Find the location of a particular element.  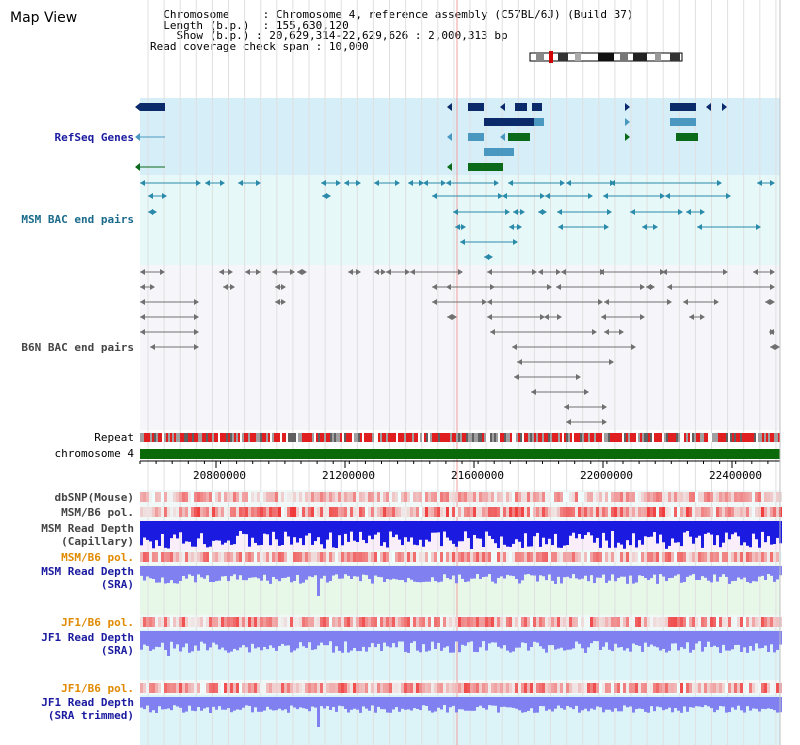

track-label-msm-b6-pol-2: MSM/B6 pol. is located at coordinates (97, 557).